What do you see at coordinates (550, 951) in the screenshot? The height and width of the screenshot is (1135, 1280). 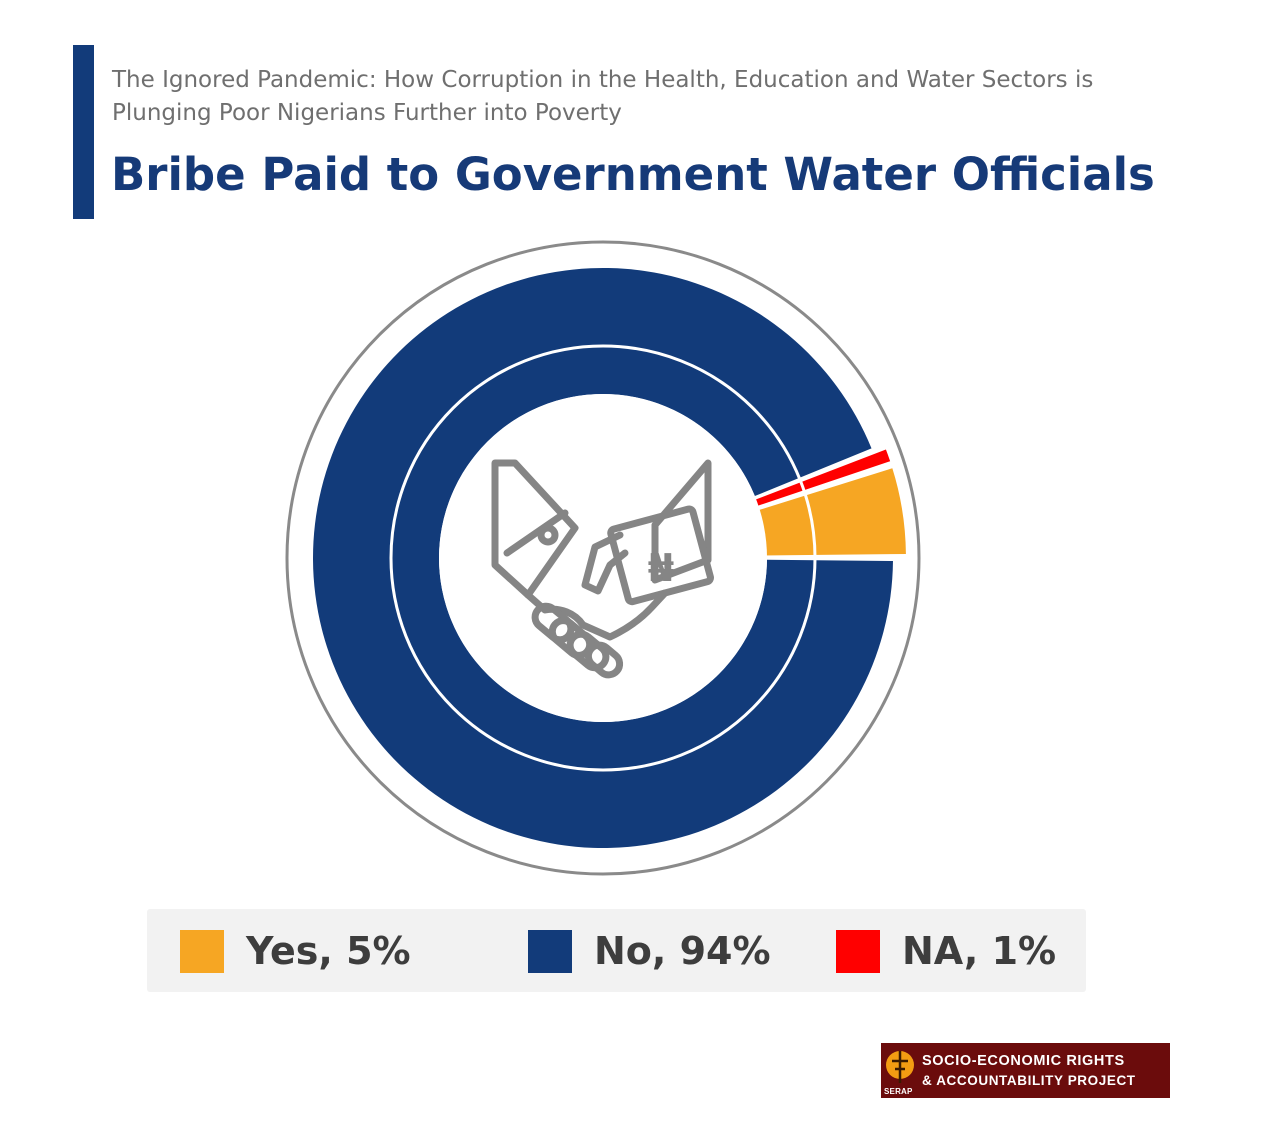 I see `legend-swatch-no` at bounding box center [550, 951].